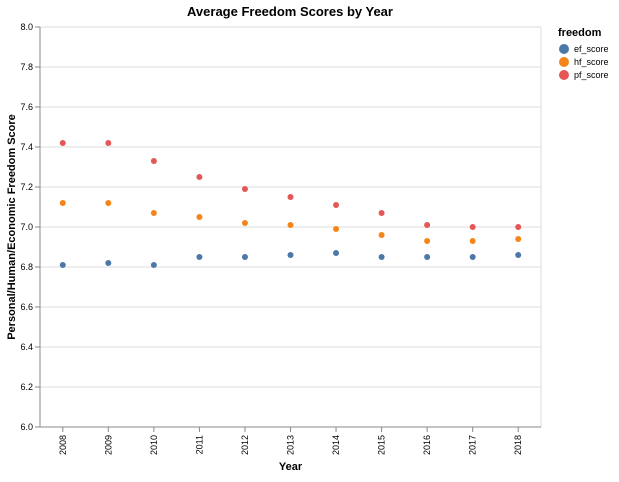 Image resolution: width=619 pixels, height=482 pixels. Describe the element at coordinates (564, 75) in the screenshot. I see `legend-symbol-pf_score` at that location.